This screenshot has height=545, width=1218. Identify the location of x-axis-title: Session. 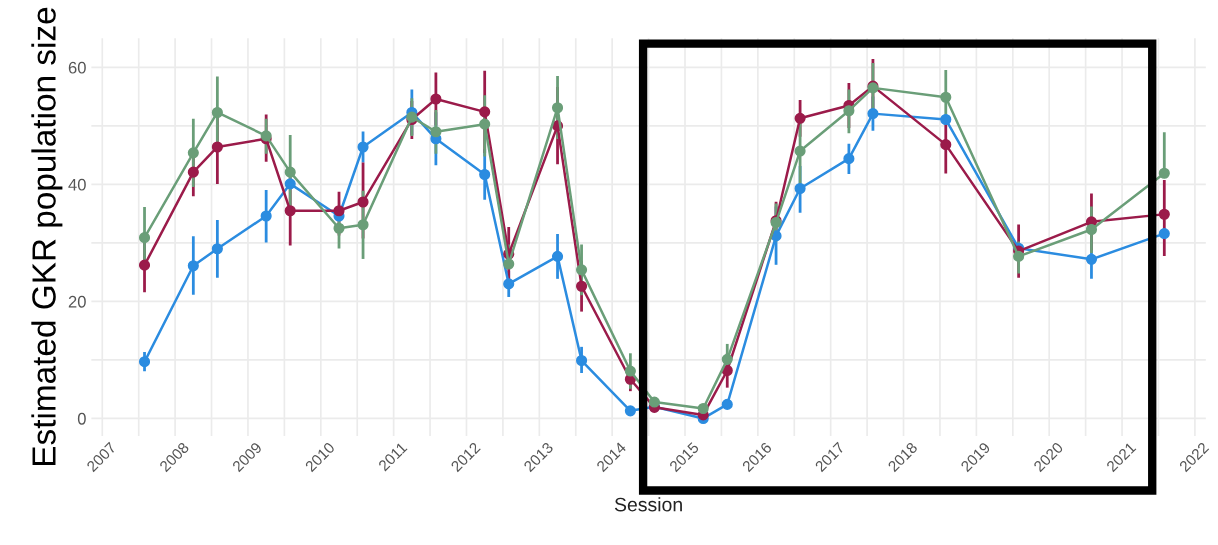
(648, 504).